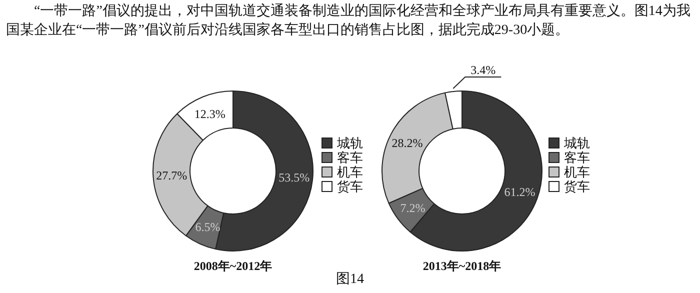 Image resolution: width=700 pixels, height=293 pixels. Describe the element at coordinates (483, 70) in the screenshot. I see `data-label: 3.4%` at that location.